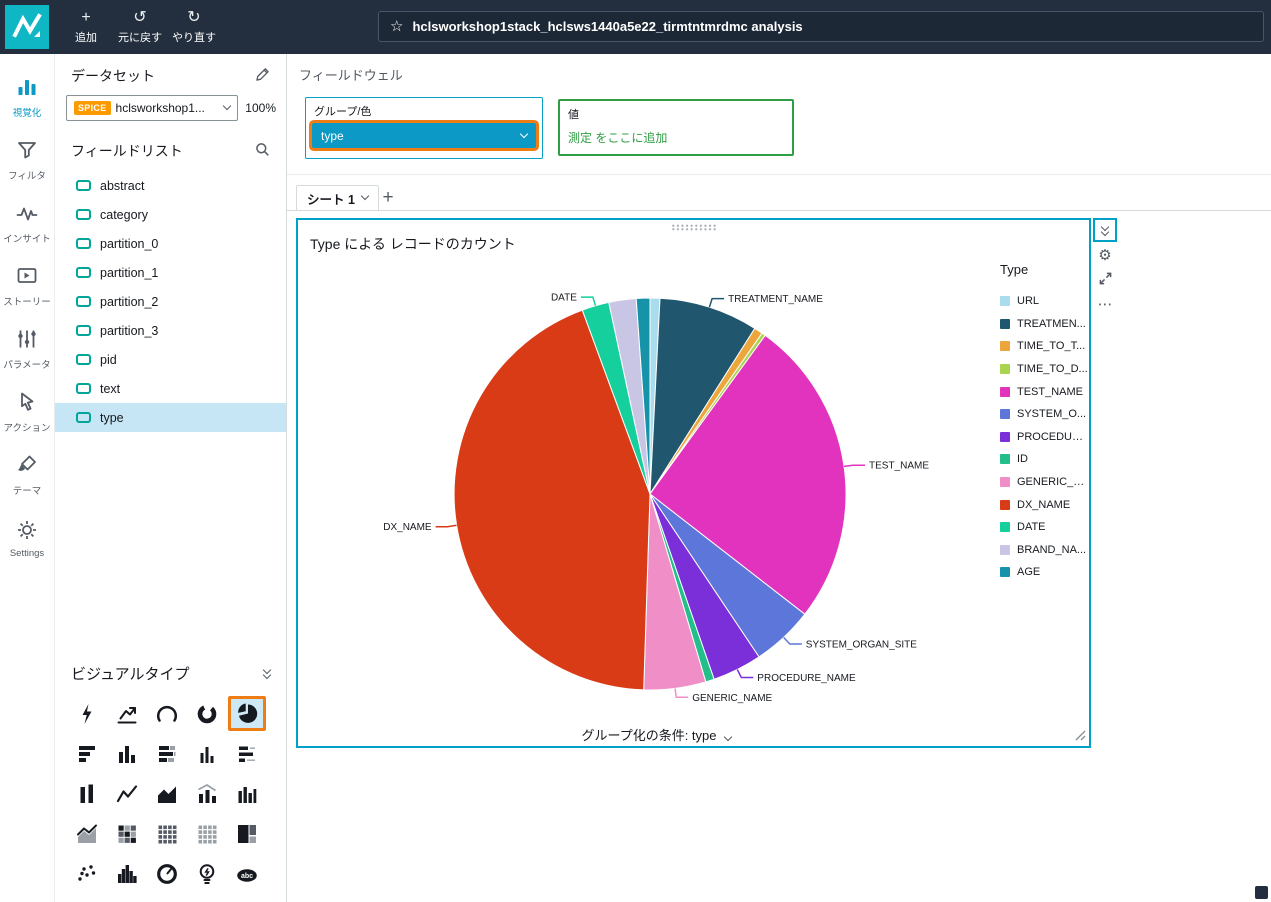 The height and width of the screenshot is (902, 1271). Describe the element at coordinates (167, 713) in the screenshot. I see `visual-type-gauge-icon` at that location.